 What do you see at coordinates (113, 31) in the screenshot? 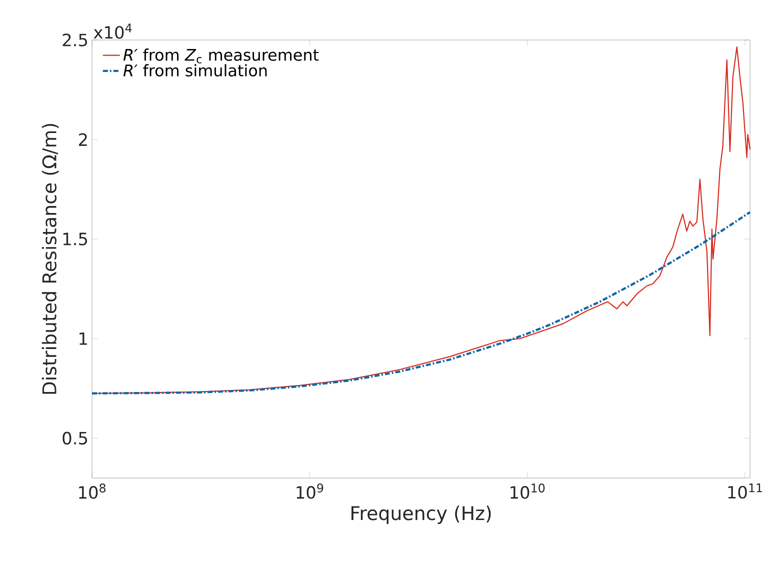
I see `text: x10$^{4}$` at bounding box center [113, 31].